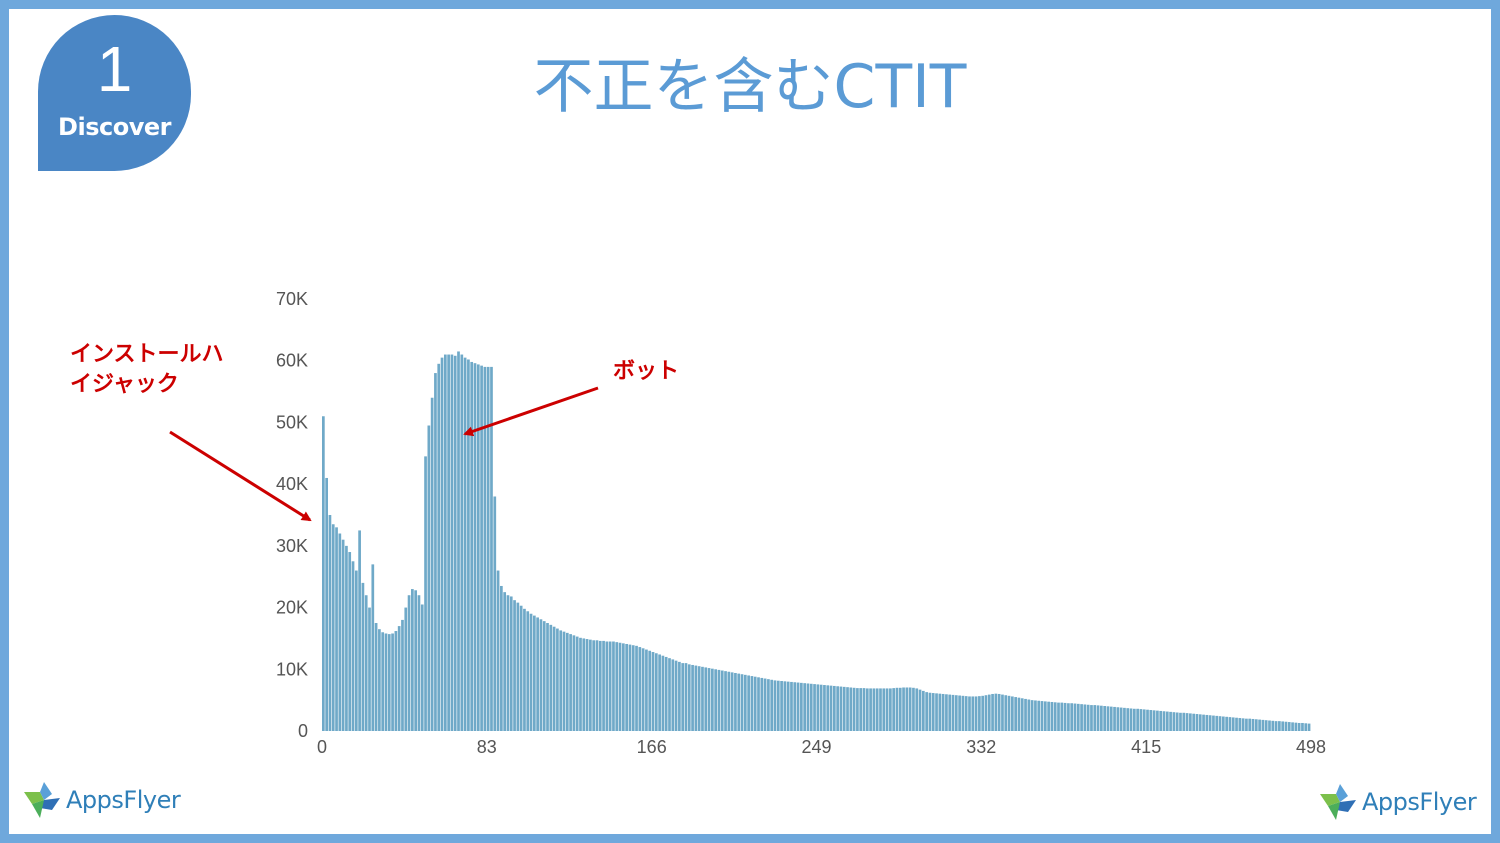 This screenshot has width=1500, height=843. I want to click on appsflyer-logo-icon, so click(42, 800).